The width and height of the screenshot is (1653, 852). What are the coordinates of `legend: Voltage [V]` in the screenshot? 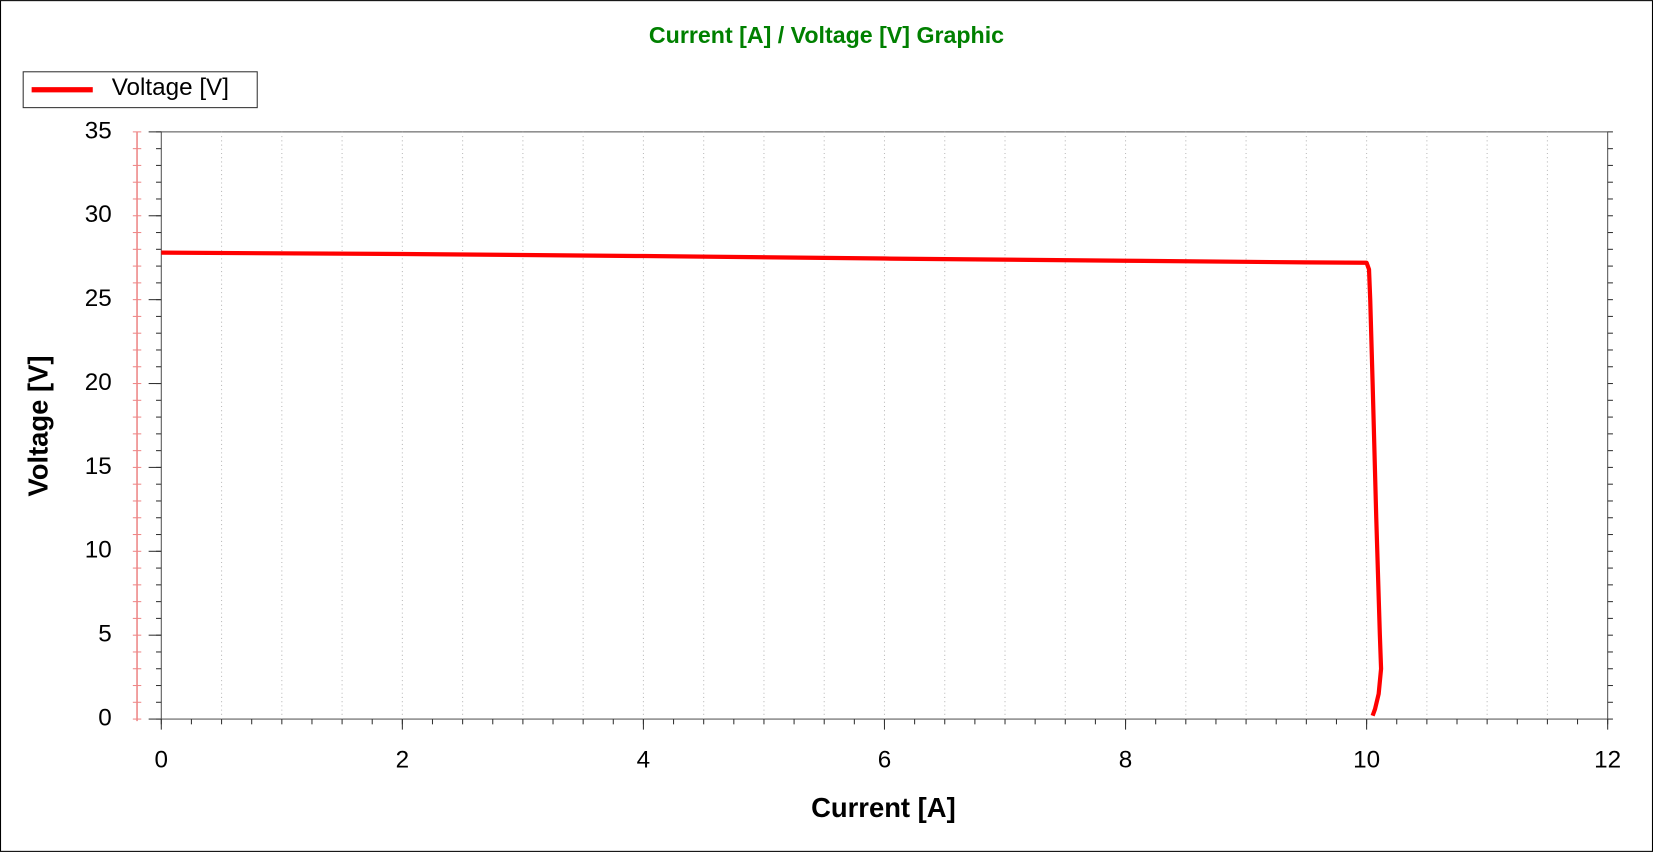 It's located at (140, 90).